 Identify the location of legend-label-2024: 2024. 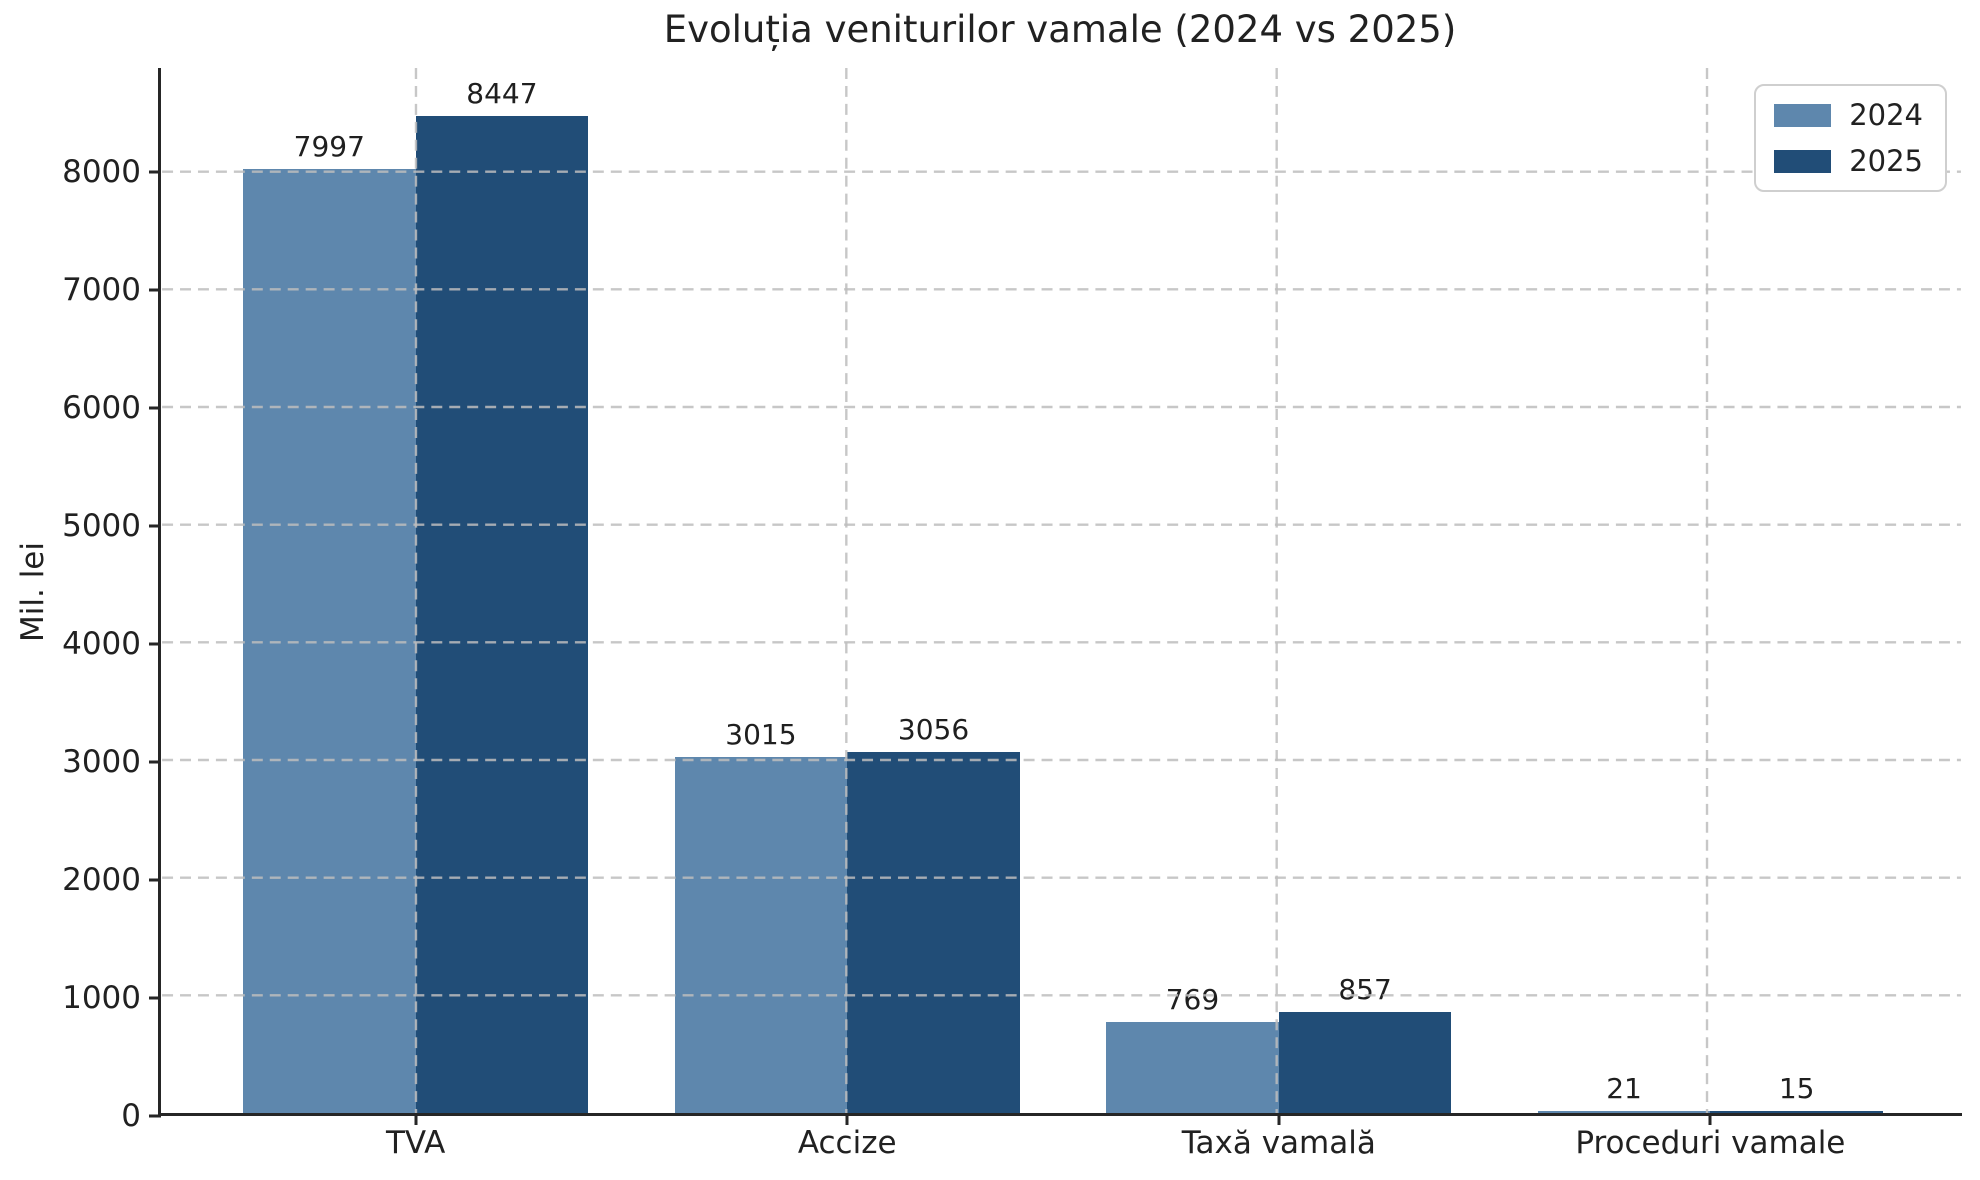
(1886, 115).